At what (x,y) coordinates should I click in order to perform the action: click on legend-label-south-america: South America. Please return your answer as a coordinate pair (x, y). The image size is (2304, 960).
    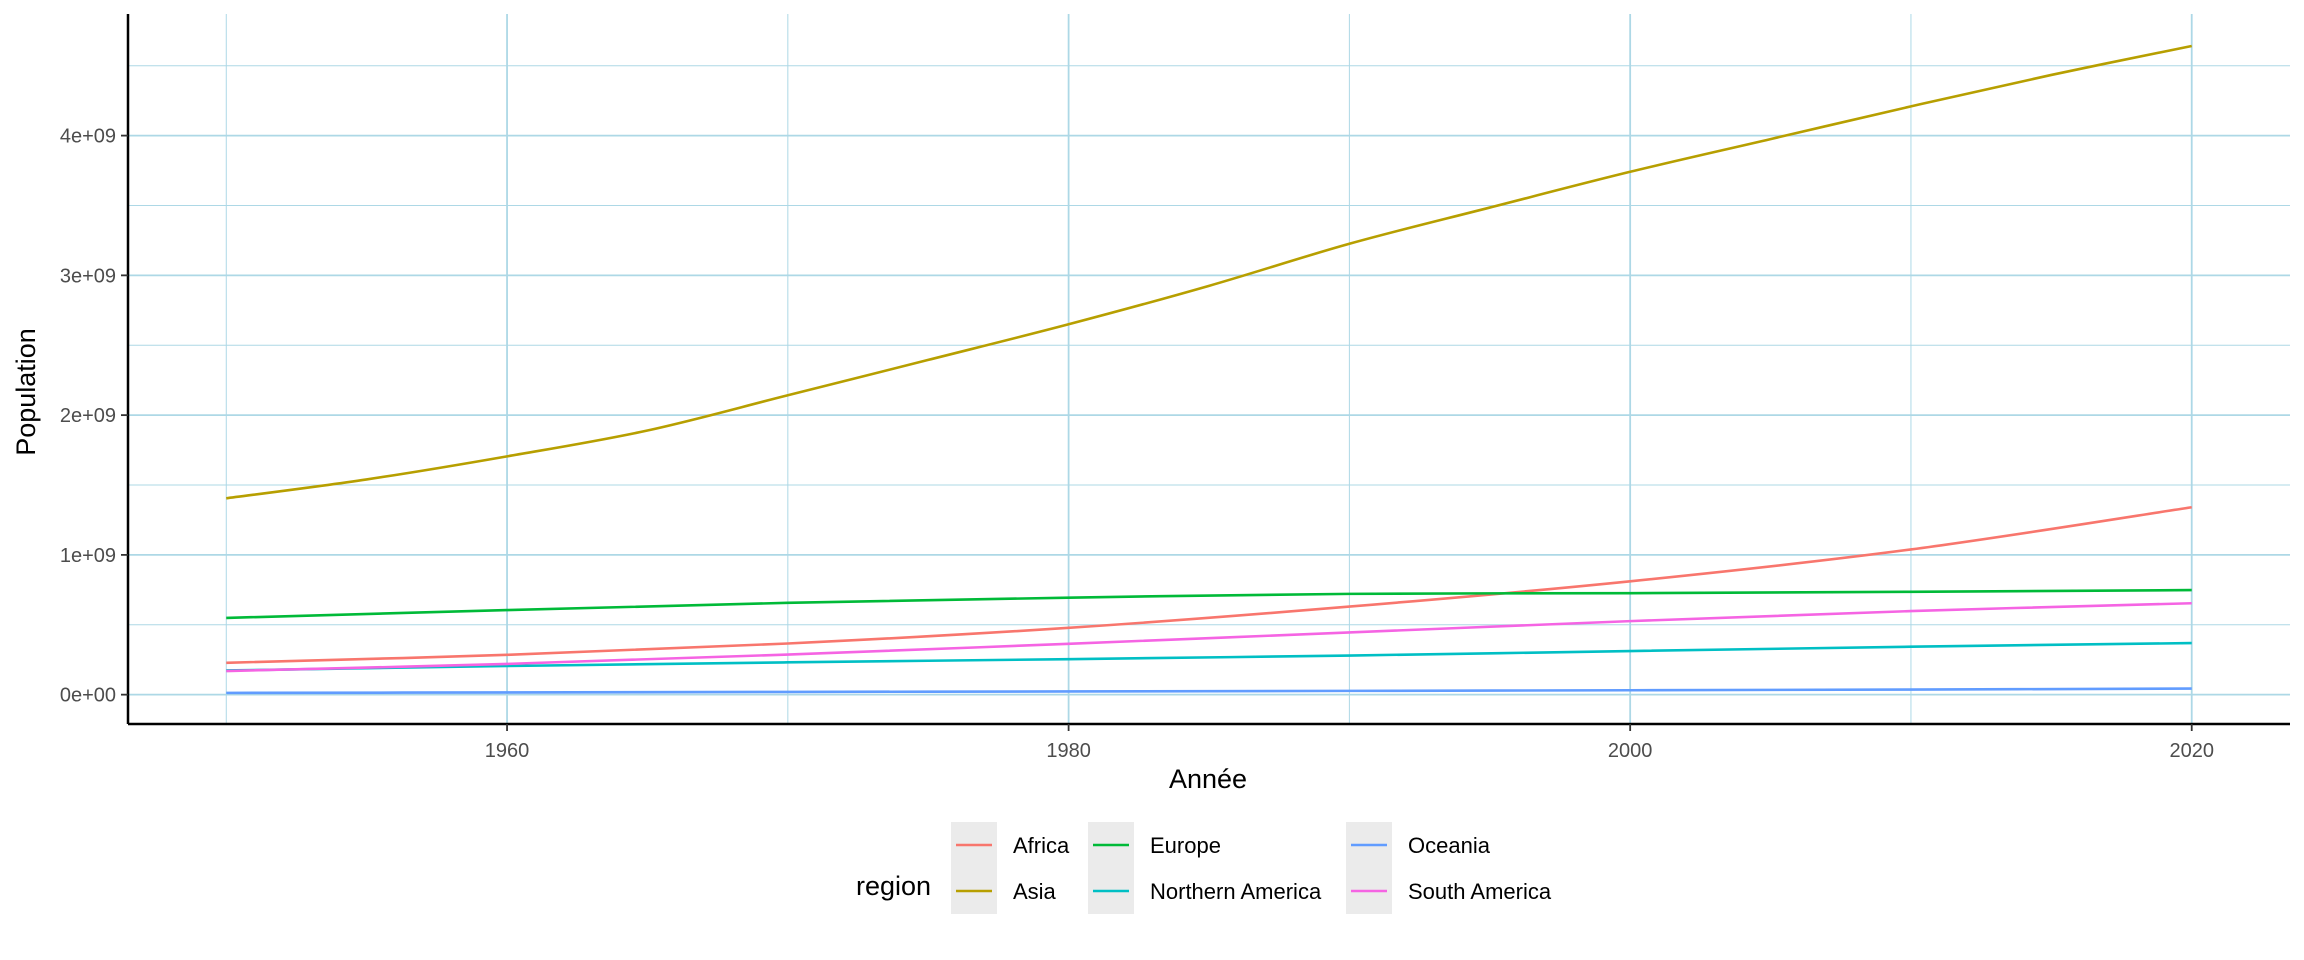
    Looking at the image, I should click on (1480, 891).